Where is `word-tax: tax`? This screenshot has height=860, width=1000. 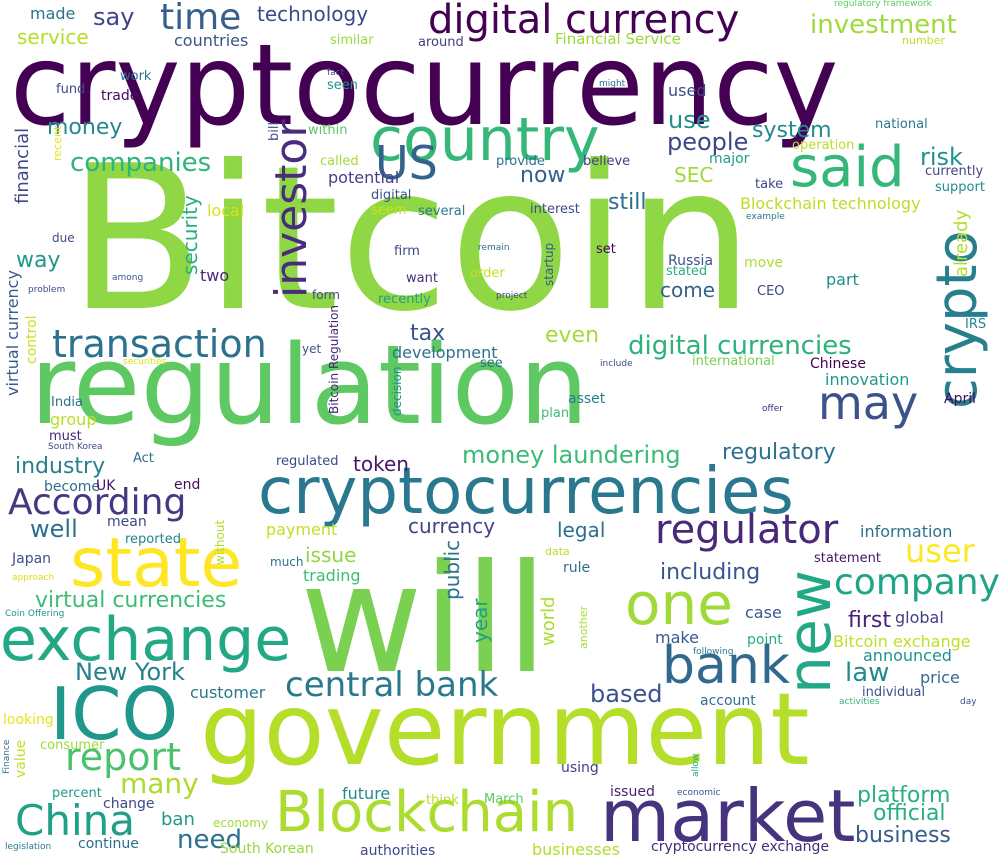 word-tax: tax is located at coordinates (428, 333).